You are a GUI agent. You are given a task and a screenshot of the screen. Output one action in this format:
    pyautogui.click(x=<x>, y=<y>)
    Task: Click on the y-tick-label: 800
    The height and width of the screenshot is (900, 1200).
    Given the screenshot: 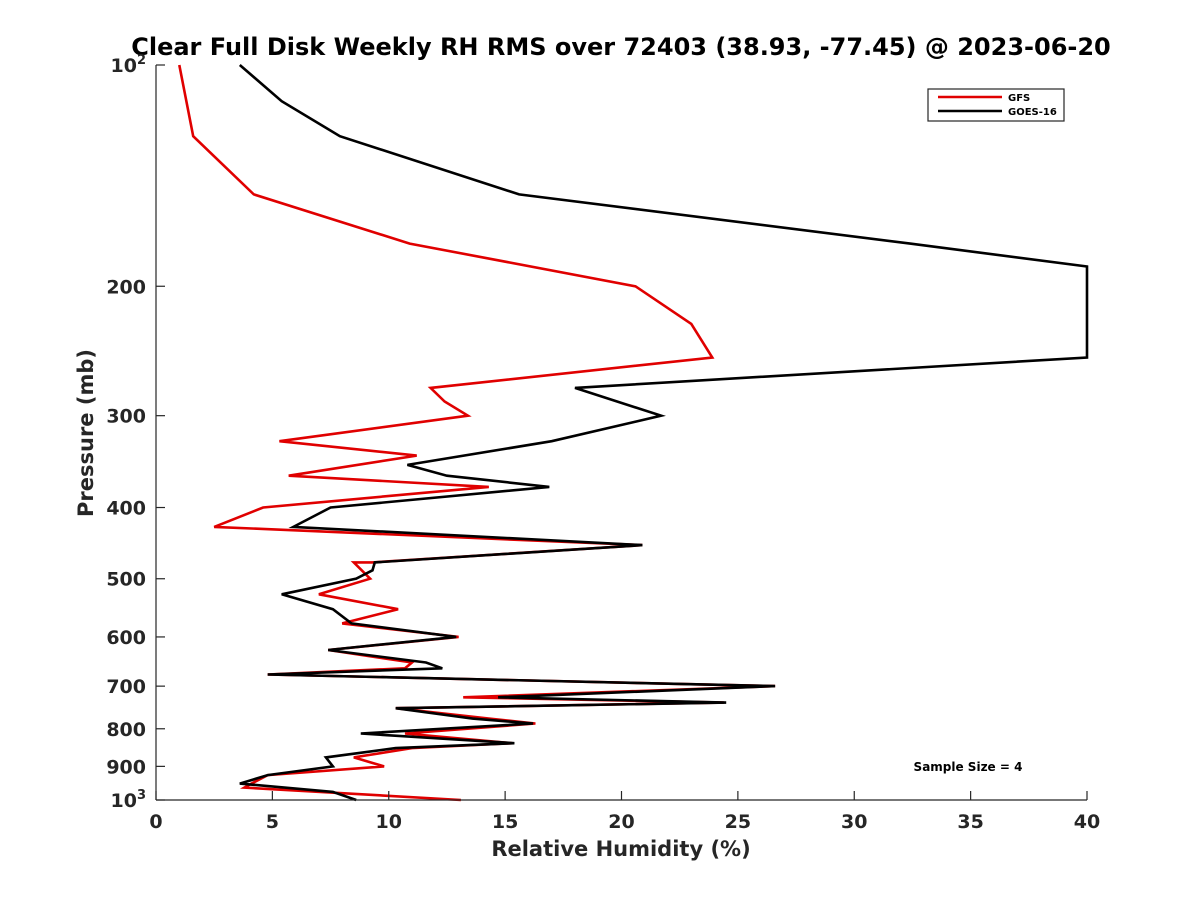 What is the action you would take?
    pyautogui.click(x=126, y=730)
    